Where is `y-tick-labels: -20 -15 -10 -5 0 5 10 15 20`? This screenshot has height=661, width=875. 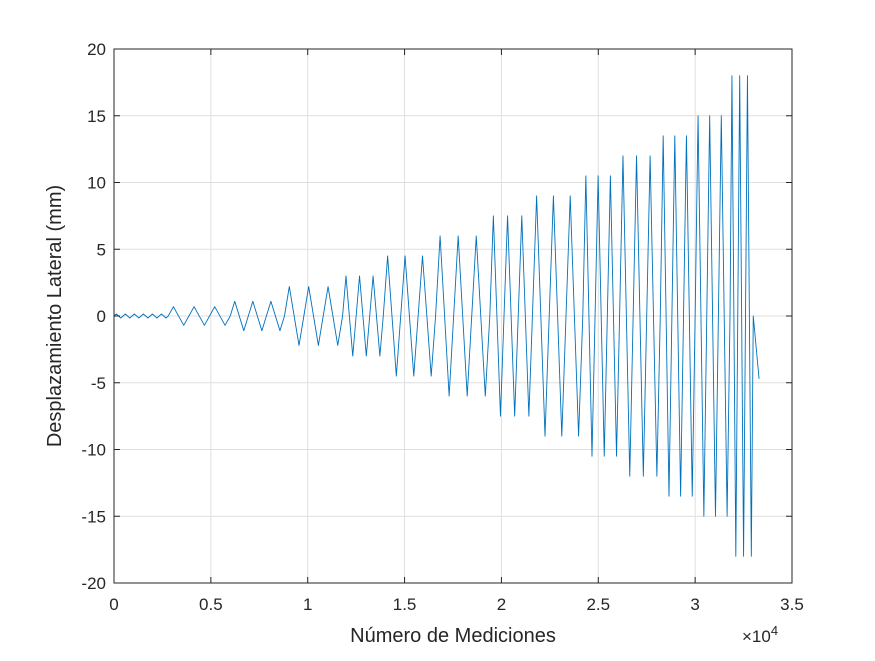
y-tick-labels: -20 -15 -10 -5 0 5 10 15 20 is located at coordinates (93, 316).